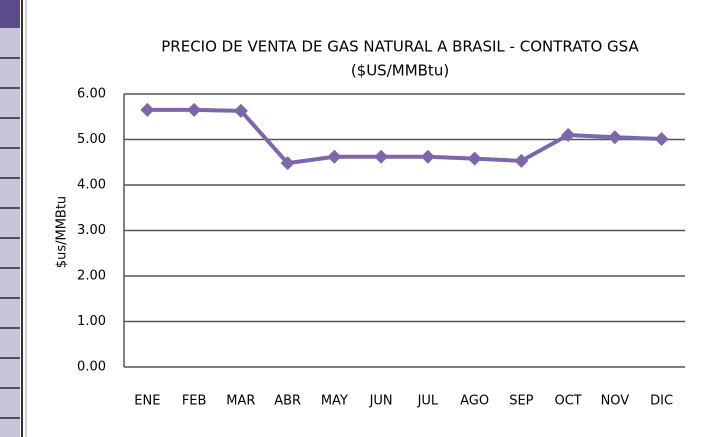 This screenshot has width=704, height=437. What do you see at coordinates (91, 367) in the screenshot?
I see `y-tick-label: 0.00` at bounding box center [91, 367].